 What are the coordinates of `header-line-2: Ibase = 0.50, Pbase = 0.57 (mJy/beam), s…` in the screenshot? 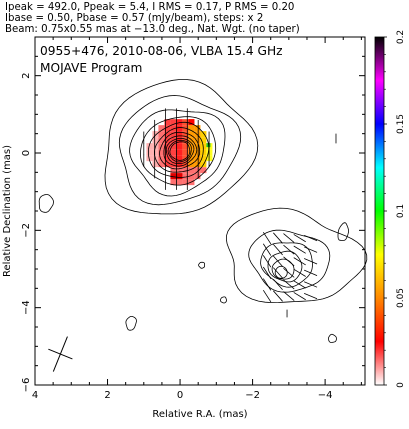 It's located at (134, 18).